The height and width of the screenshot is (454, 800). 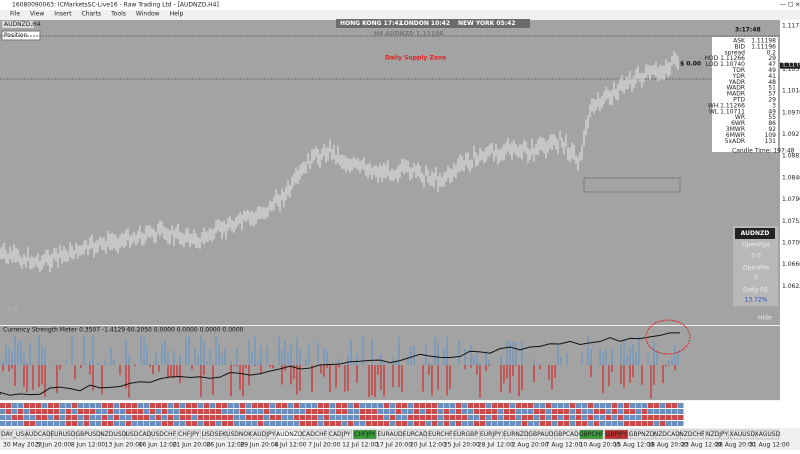 I want to click on symbol-tab-label: CADCHF, so click(x=315, y=434).